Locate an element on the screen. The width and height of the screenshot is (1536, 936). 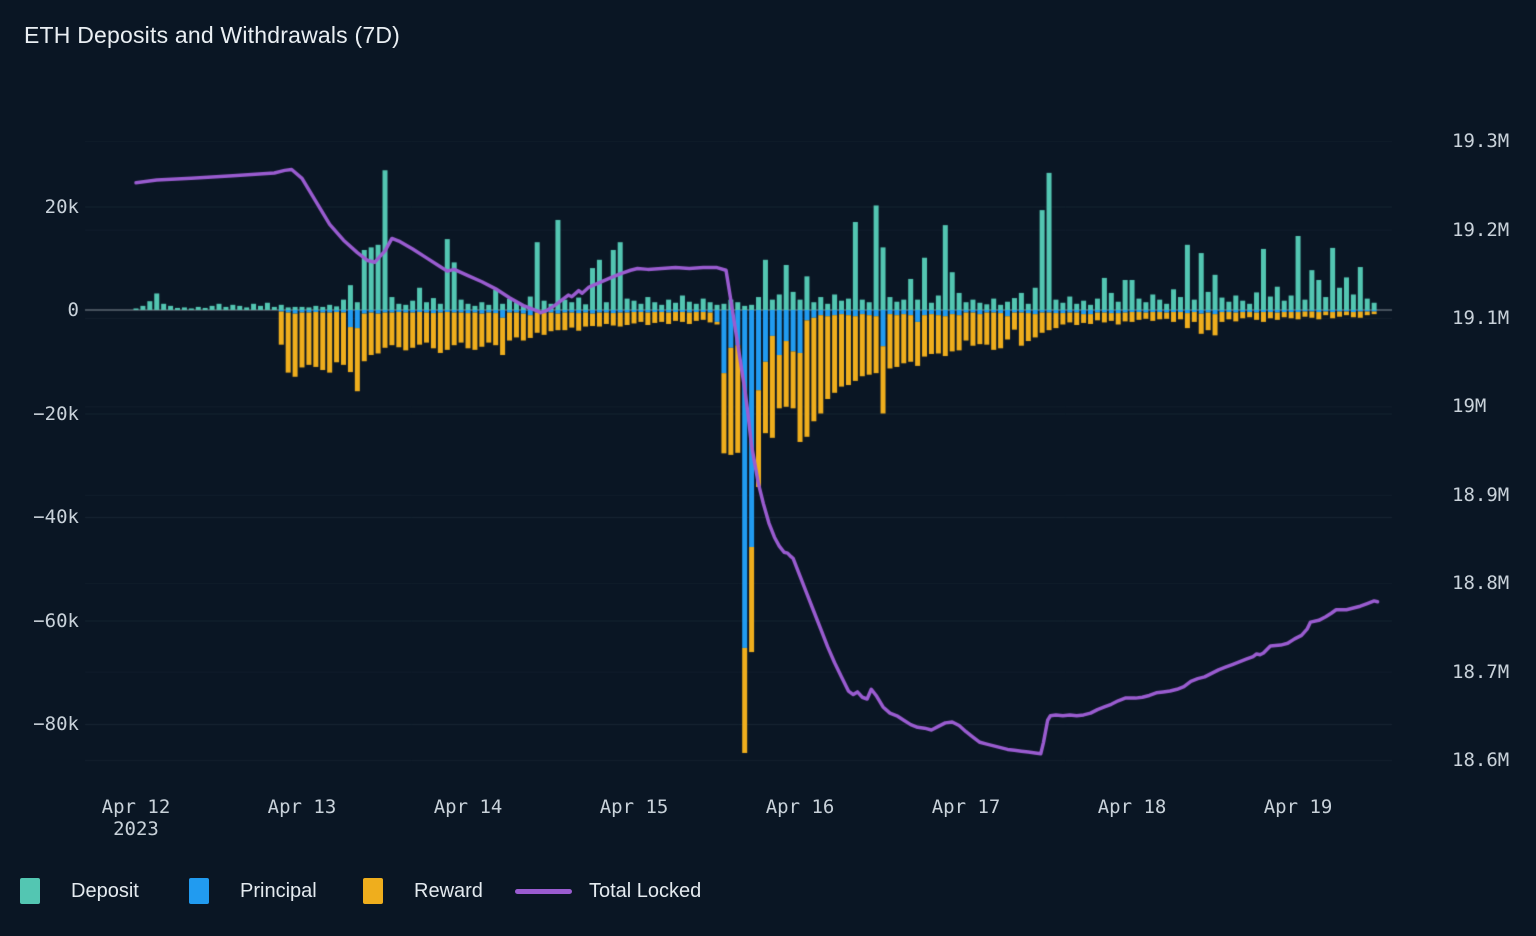
legend-label: Principal is located at coordinates (278, 891).